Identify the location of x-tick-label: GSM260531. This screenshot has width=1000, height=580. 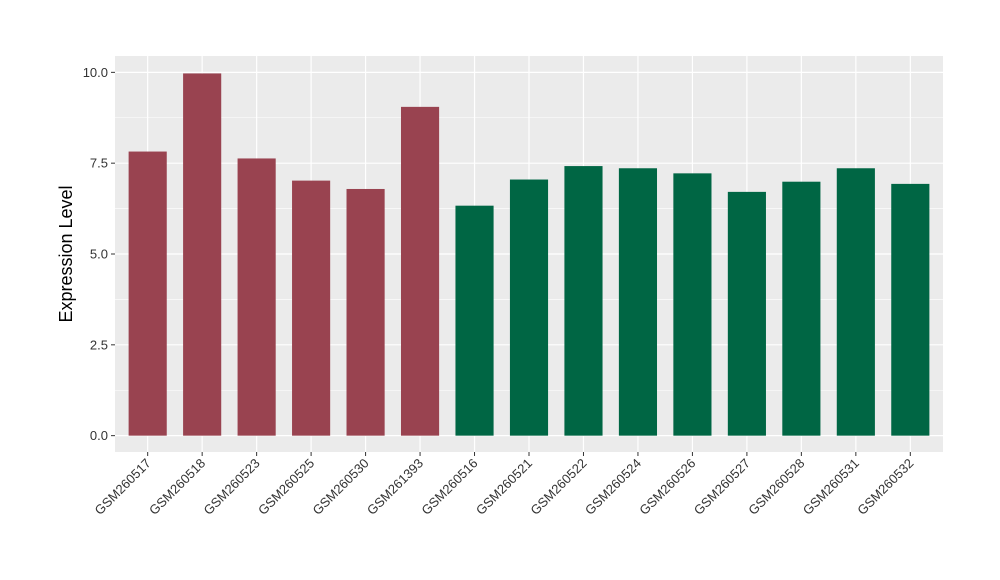
(831, 487).